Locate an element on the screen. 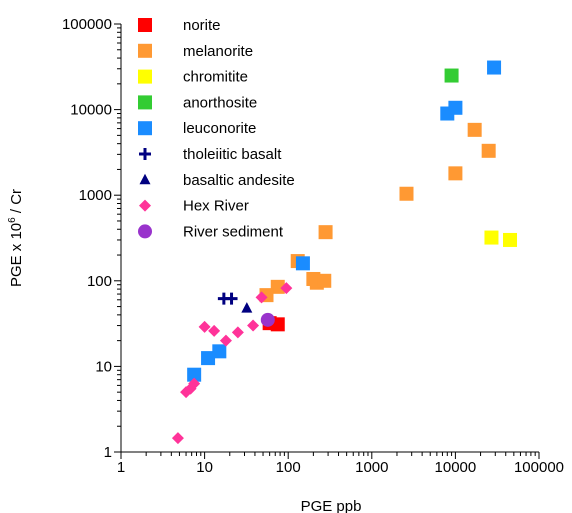  legend-chromitite-marker is located at coordinates (145, 76).